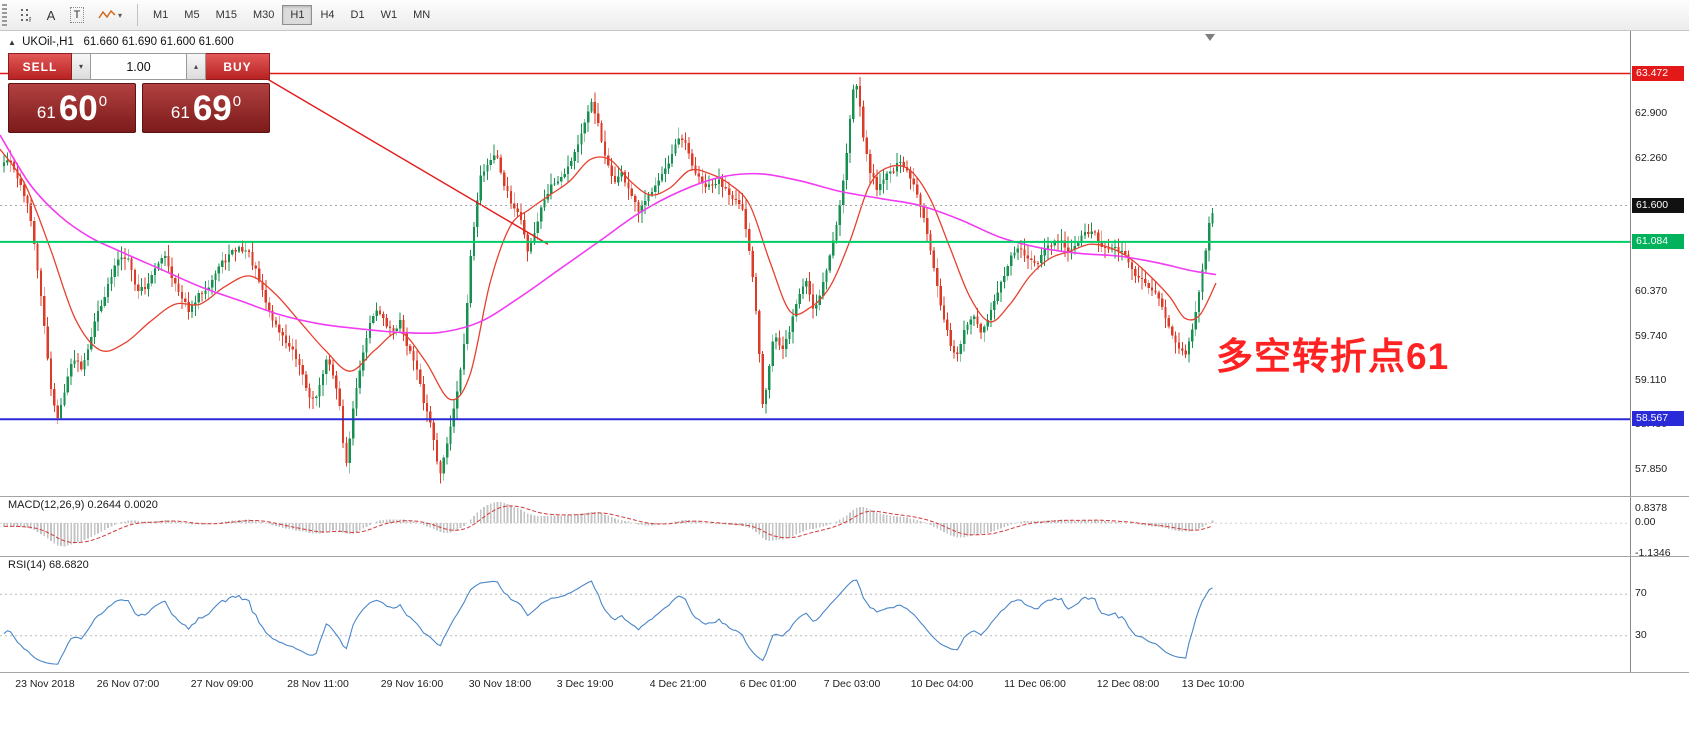  Describe the element at coordinates (212, 108) in the screenshot. I see `buy-price-big: 69` at that location.